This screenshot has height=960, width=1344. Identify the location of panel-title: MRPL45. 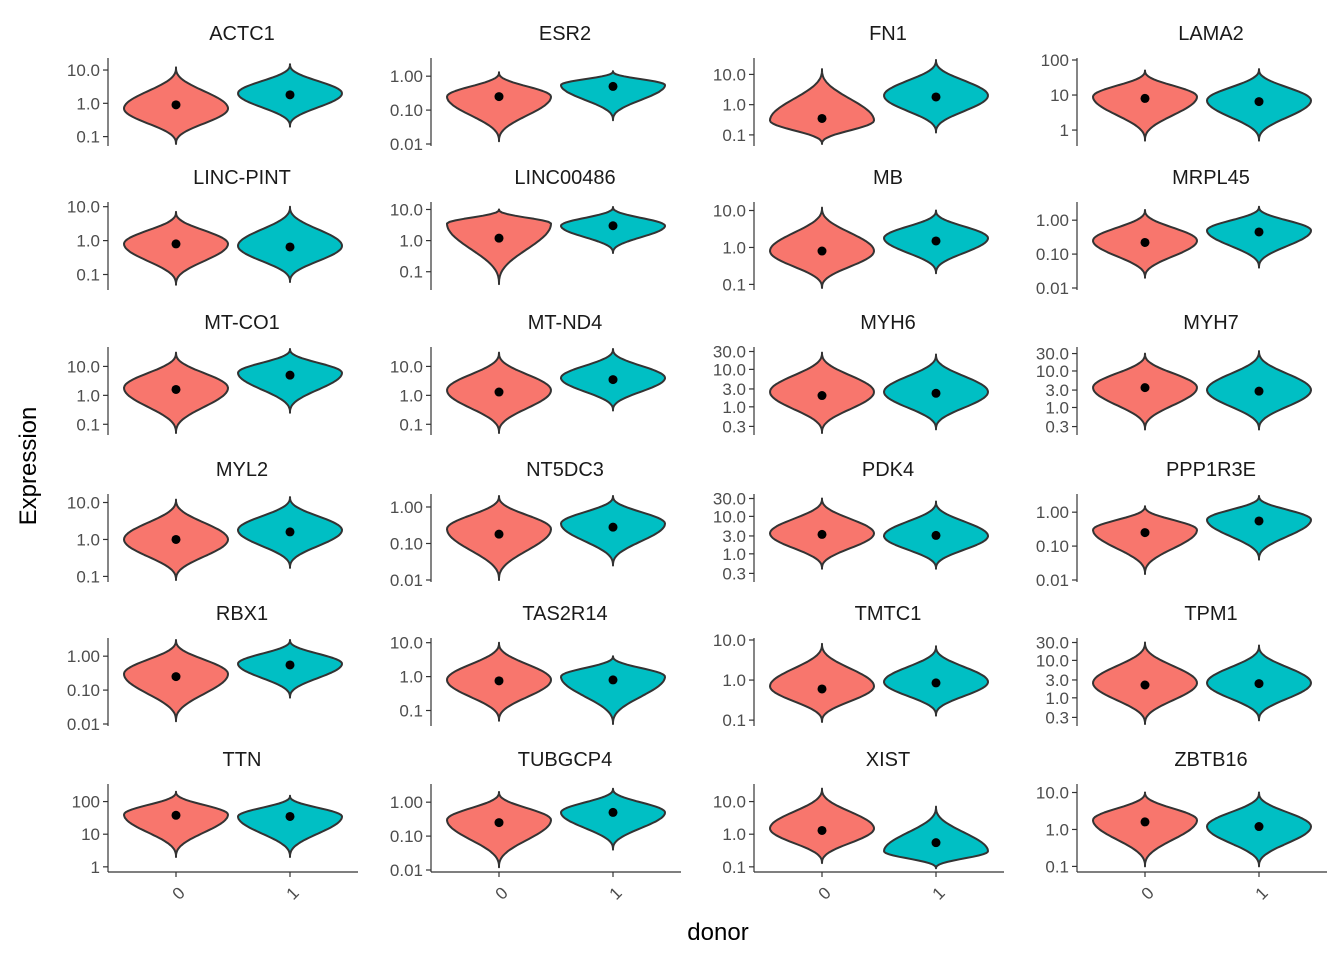
(1211, 178).